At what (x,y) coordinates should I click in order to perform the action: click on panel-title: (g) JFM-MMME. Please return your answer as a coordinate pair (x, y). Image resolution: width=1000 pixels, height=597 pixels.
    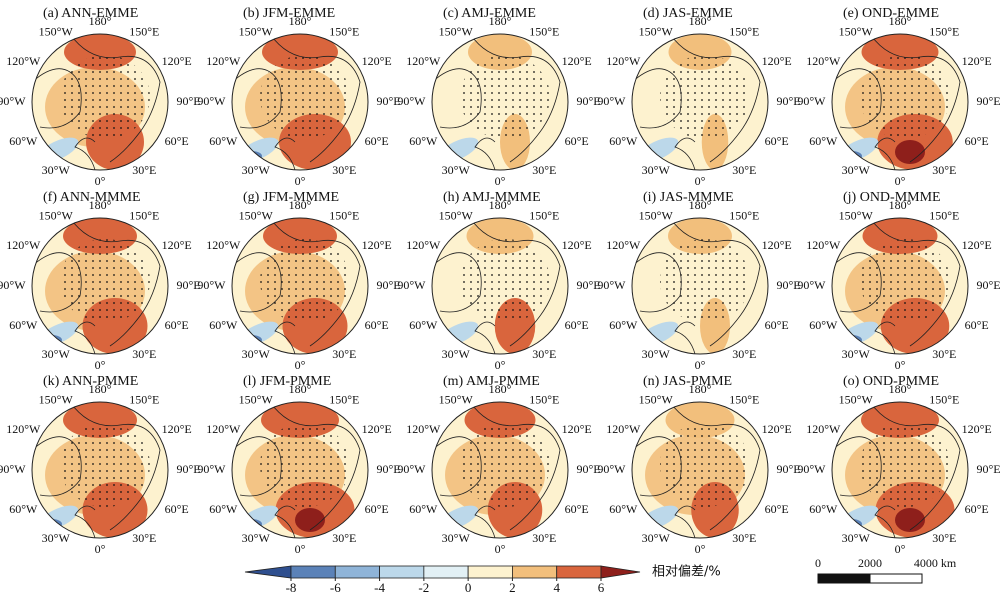
    Looking at the image, I should click on (291, 197).